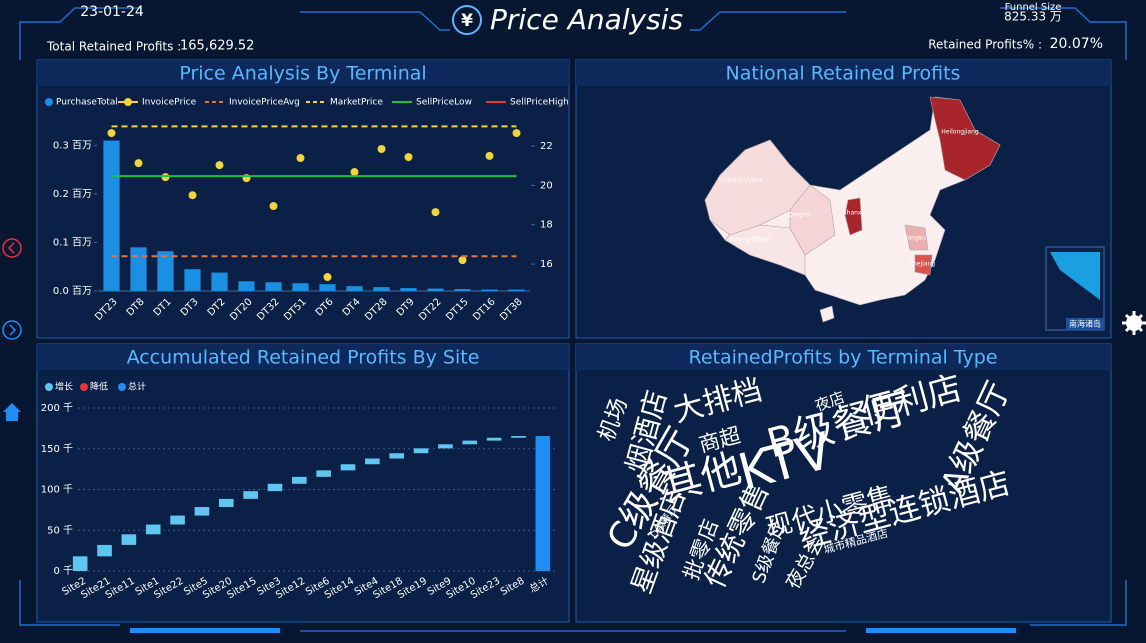 This screenshot has height=643, width=1146. I want to click on percent-value: 20.07%, so click(1076, 44).